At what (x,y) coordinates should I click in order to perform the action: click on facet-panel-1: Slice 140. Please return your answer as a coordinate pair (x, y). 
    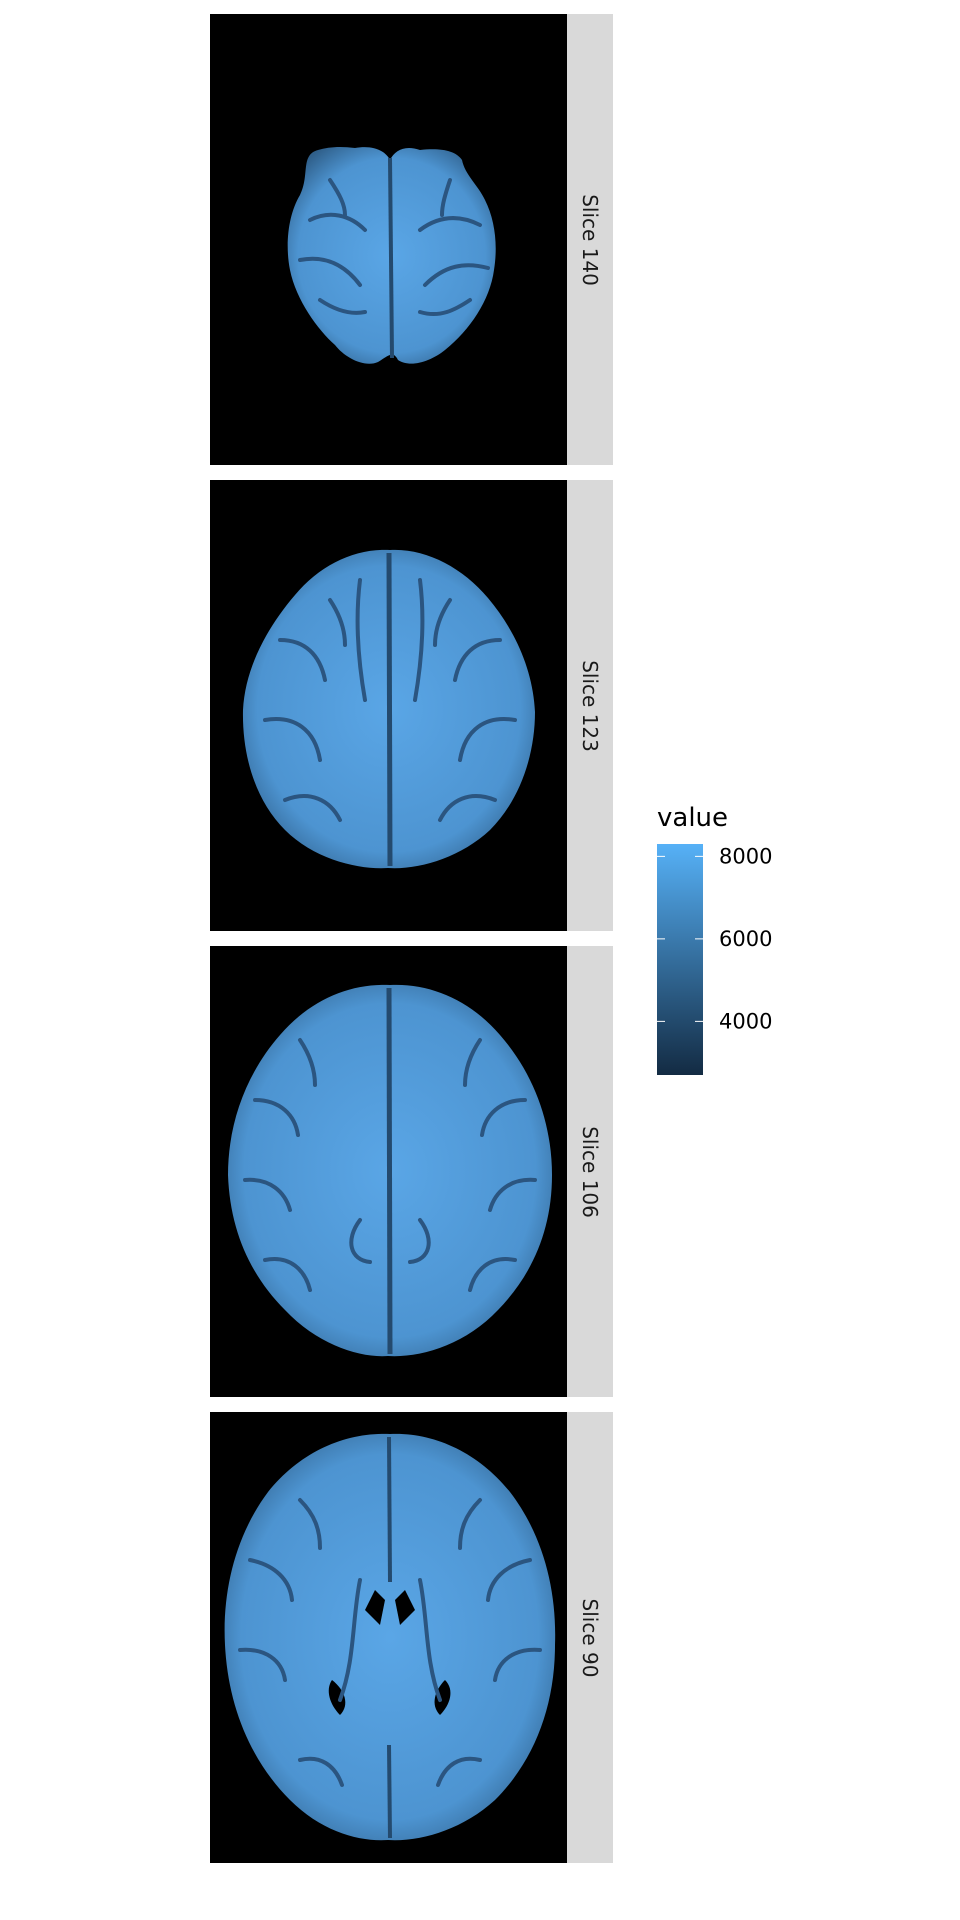
    Looking at the image, I should click on (411, 239).